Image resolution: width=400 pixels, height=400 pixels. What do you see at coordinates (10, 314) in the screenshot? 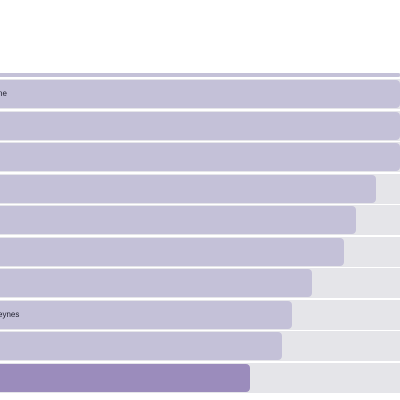
I see `bar-label: eynes` at bounding box center [10, 314].